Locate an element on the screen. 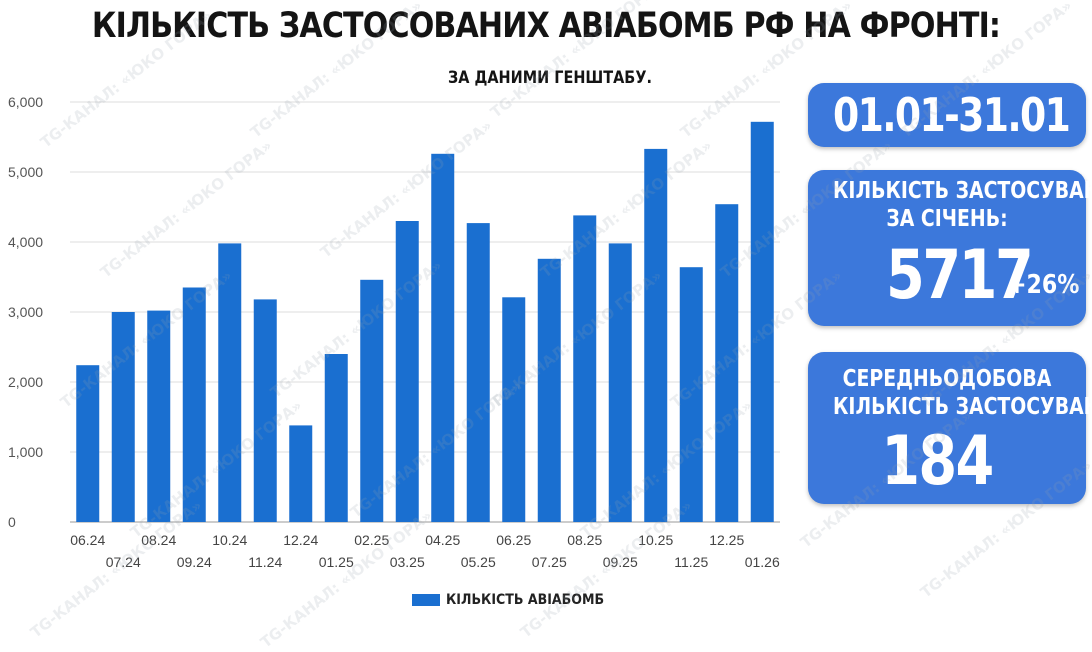  x-tick-label: 11.24 is located at coordinates (265, 562).